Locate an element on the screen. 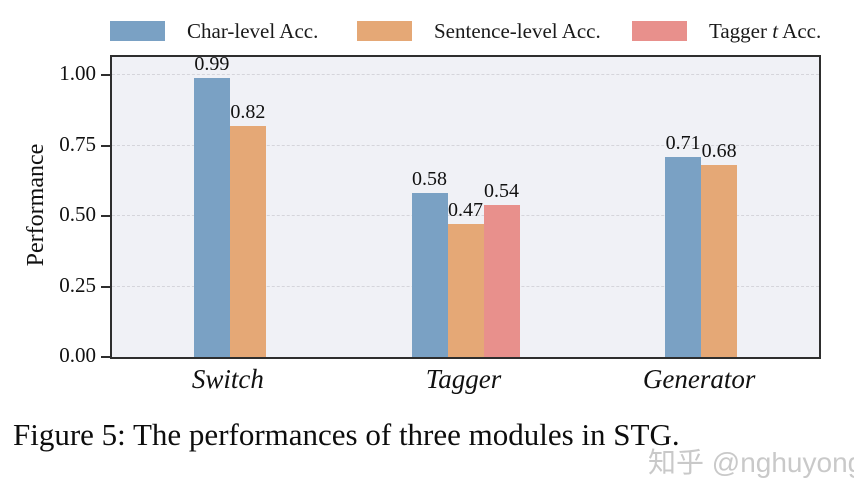 This screenshot has height=494, width=854. legend-label-text: Acc. is located at coordinates (800, 30).